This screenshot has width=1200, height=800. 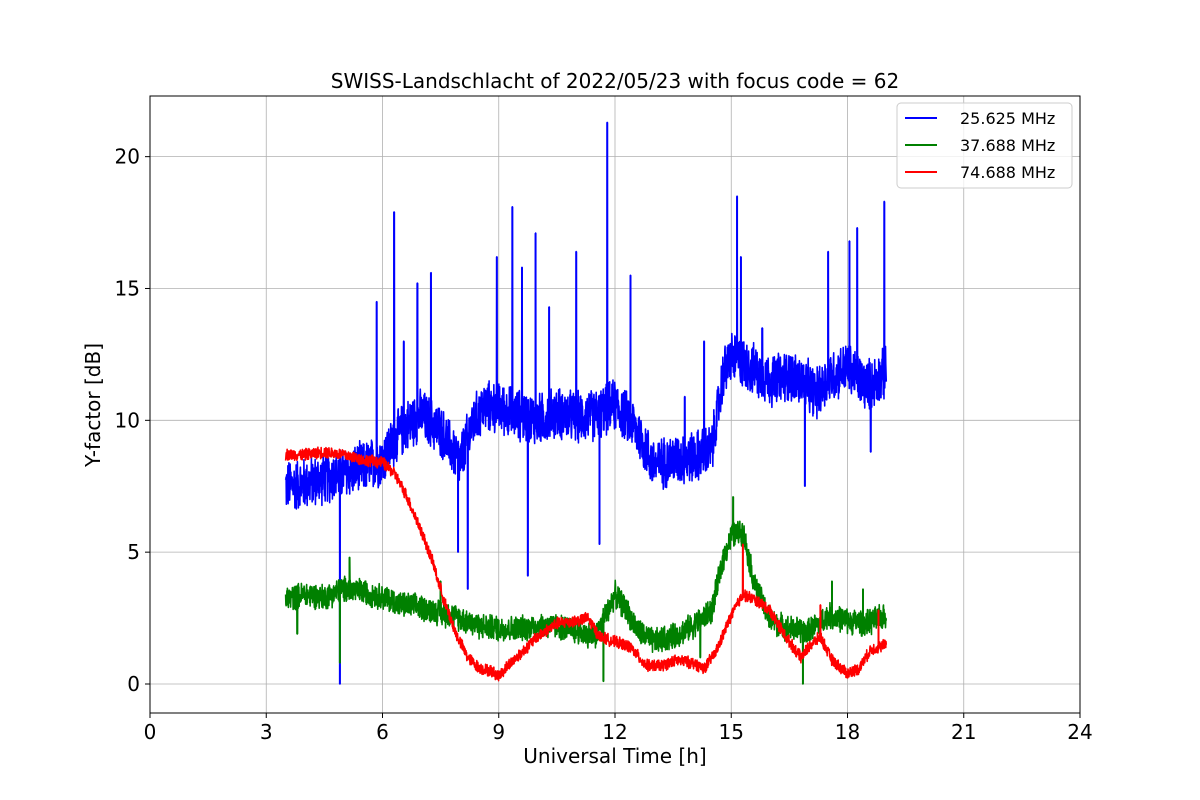 I want to click on y-tick-label: 5, so click(x=133, y=552).